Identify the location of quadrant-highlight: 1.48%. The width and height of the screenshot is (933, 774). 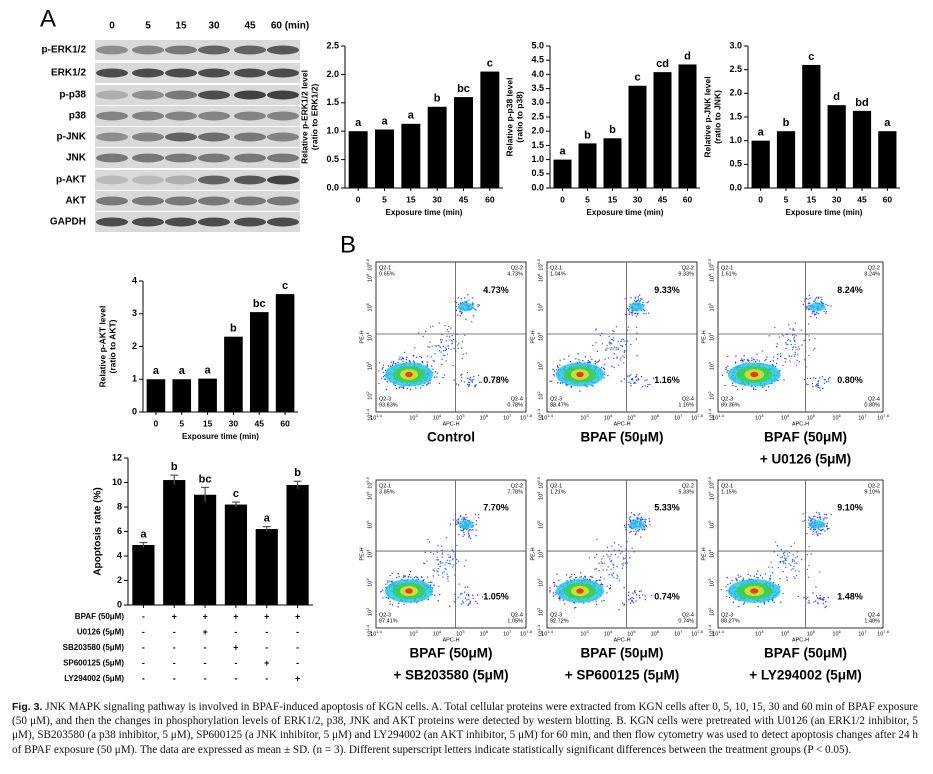
(850, 596).